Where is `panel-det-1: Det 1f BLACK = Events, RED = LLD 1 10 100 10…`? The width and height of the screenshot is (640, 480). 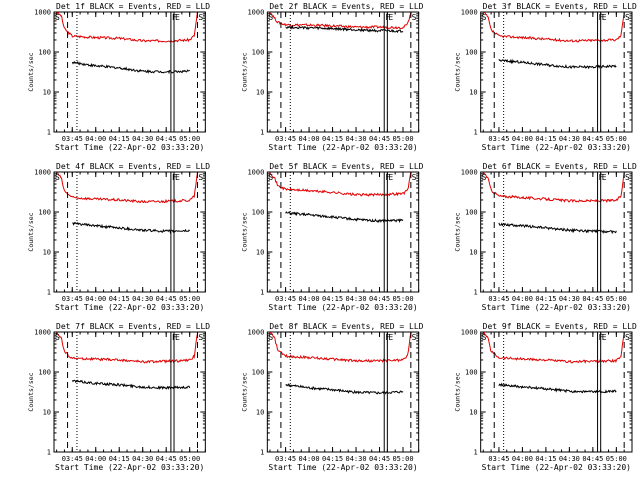 panel-det-1: Det 1f BLACK = Events, RED = LLD 1 10 100 10… is located at coordinates (118, 77).